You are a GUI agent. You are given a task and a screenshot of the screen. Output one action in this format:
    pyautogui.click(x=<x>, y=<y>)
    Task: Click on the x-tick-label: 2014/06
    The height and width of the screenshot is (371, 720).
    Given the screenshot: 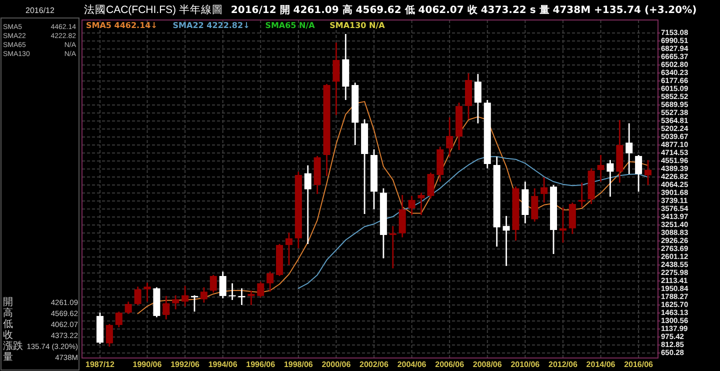 What is the action you would take?
    pyautogui.click(x=601, y=364)
    